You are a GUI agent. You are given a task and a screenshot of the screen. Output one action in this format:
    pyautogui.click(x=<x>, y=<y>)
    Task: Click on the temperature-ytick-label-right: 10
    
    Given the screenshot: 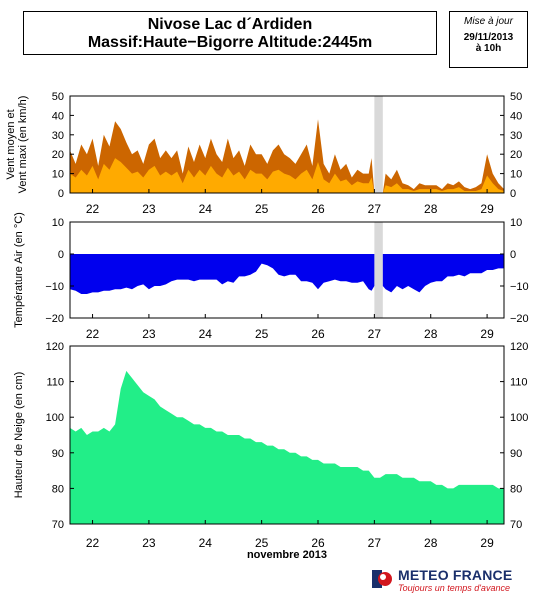 What is the action you would take?
    pyautogui.click(x=516, y=223)
    